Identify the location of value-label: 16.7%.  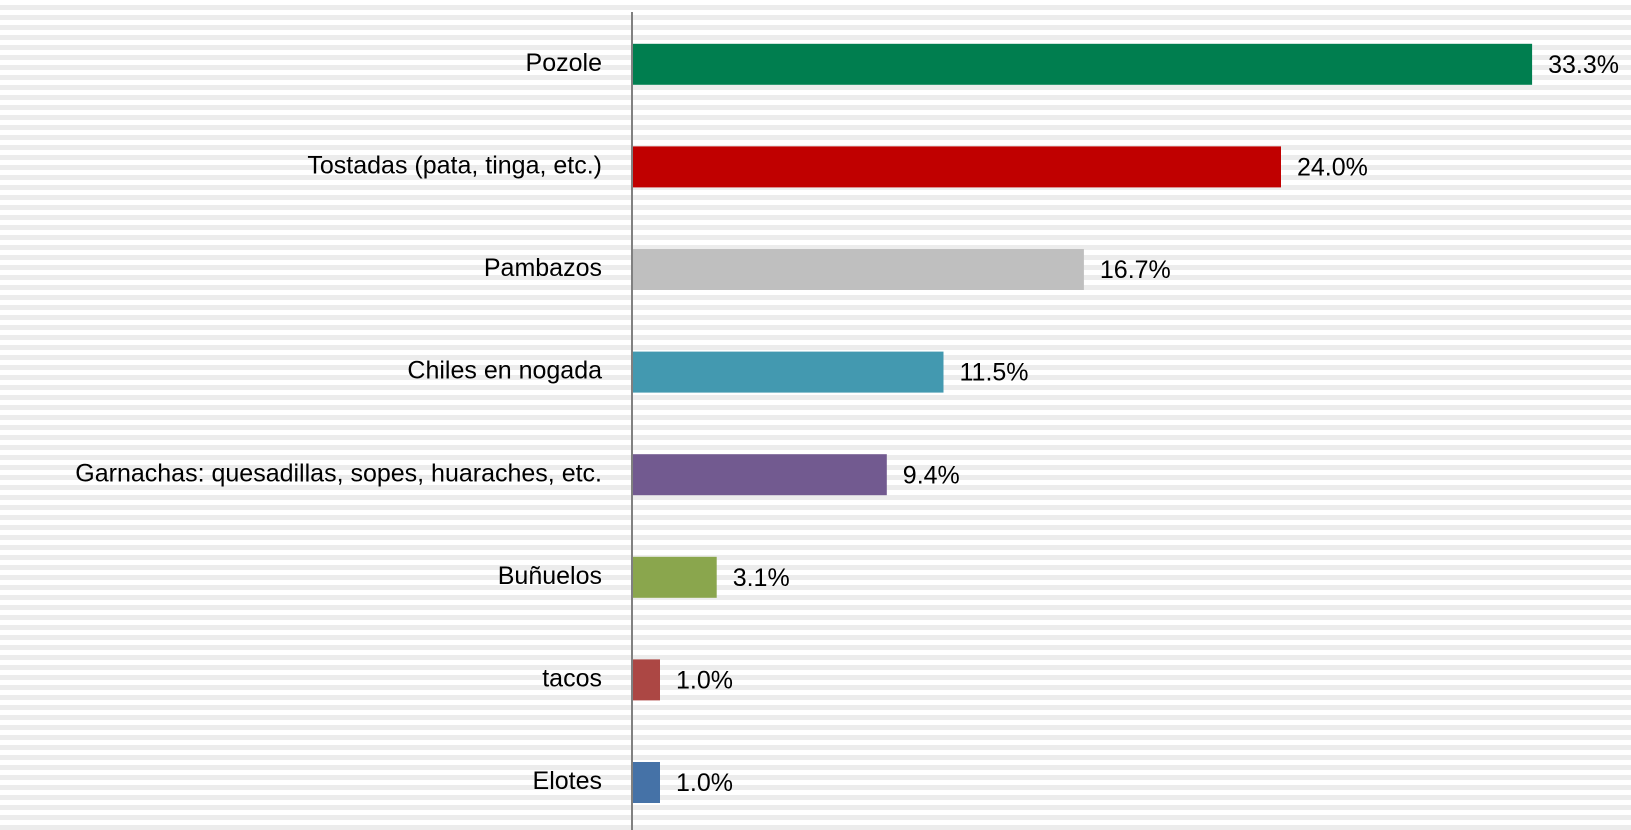
(1135, 270).